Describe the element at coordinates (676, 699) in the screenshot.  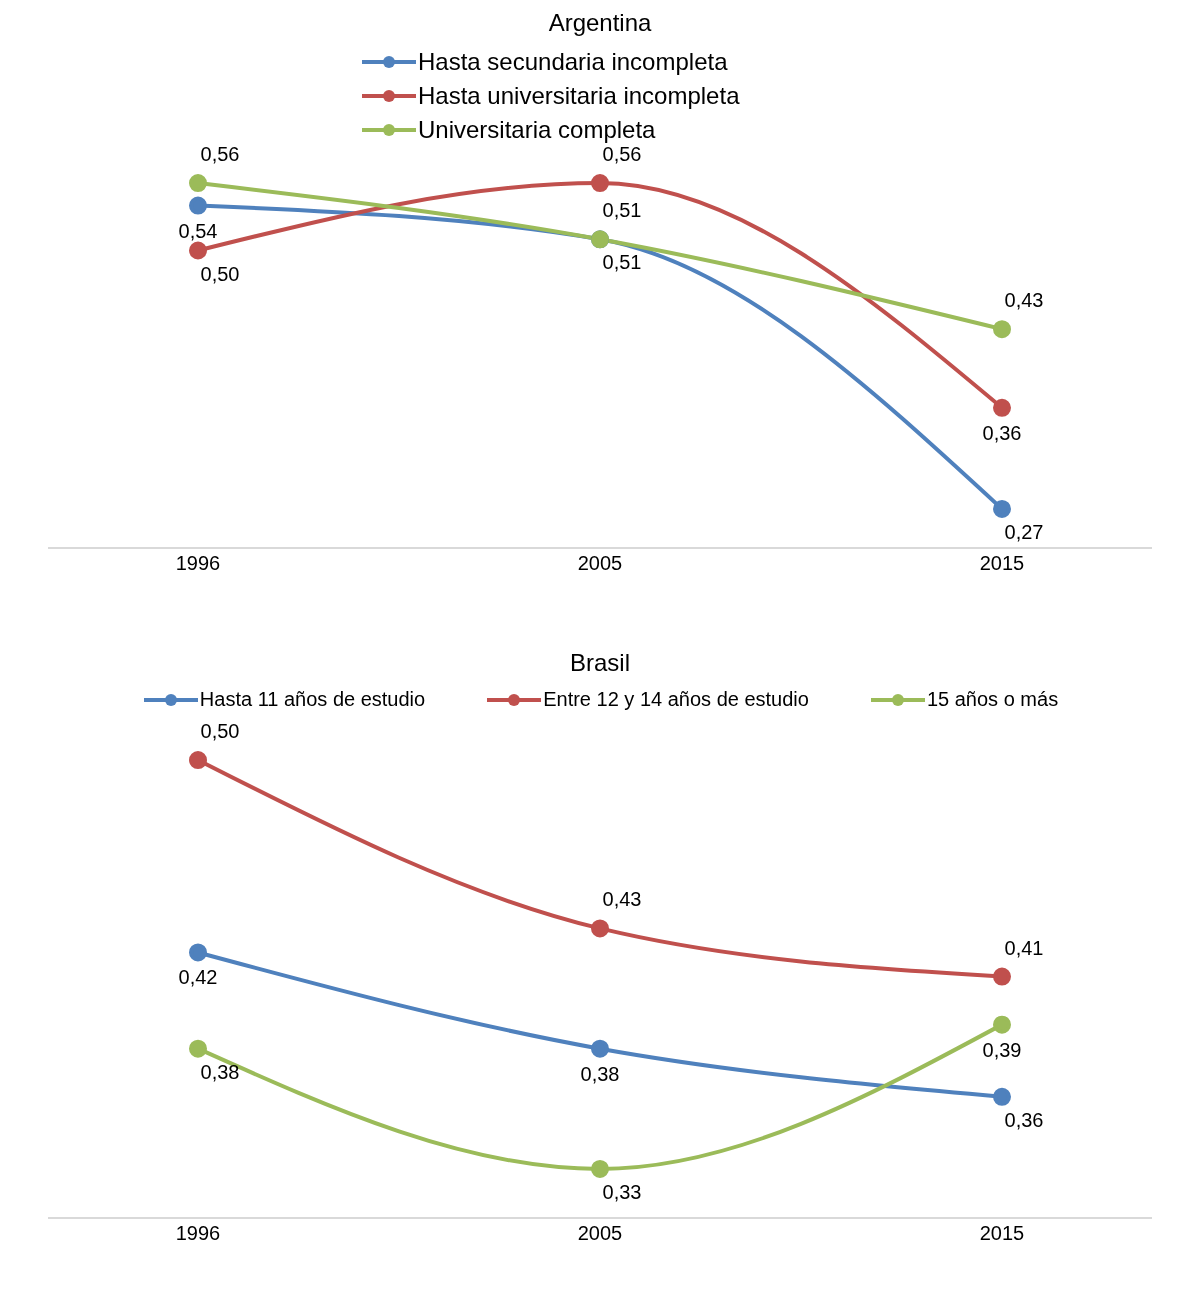
I see `legend-label: Entre 12 y 14 años de estudio` at that location.